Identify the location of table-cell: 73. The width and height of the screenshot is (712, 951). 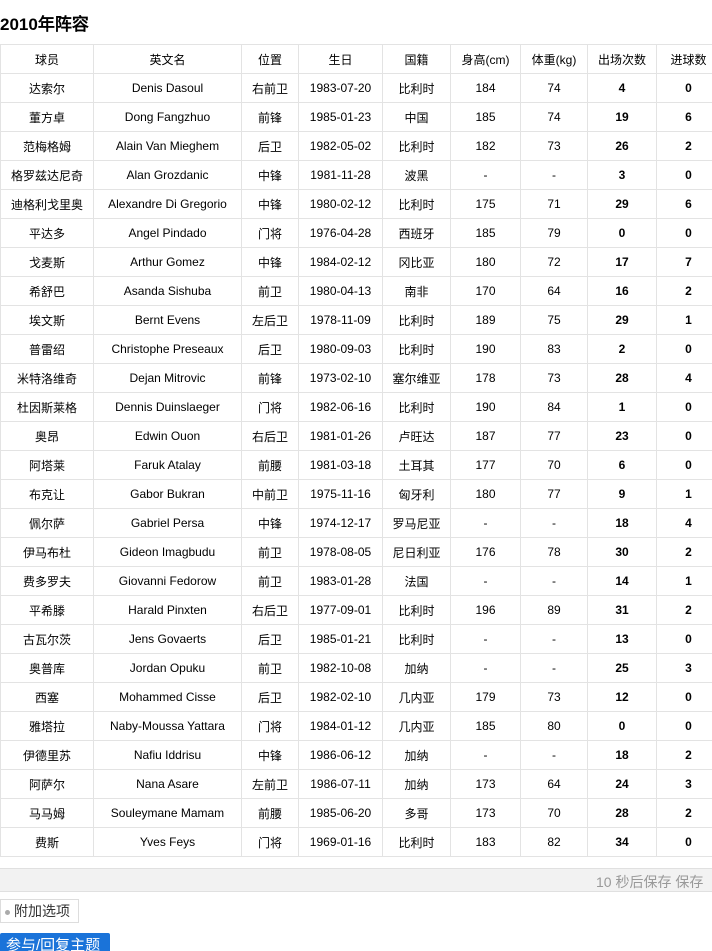
(554, 146).